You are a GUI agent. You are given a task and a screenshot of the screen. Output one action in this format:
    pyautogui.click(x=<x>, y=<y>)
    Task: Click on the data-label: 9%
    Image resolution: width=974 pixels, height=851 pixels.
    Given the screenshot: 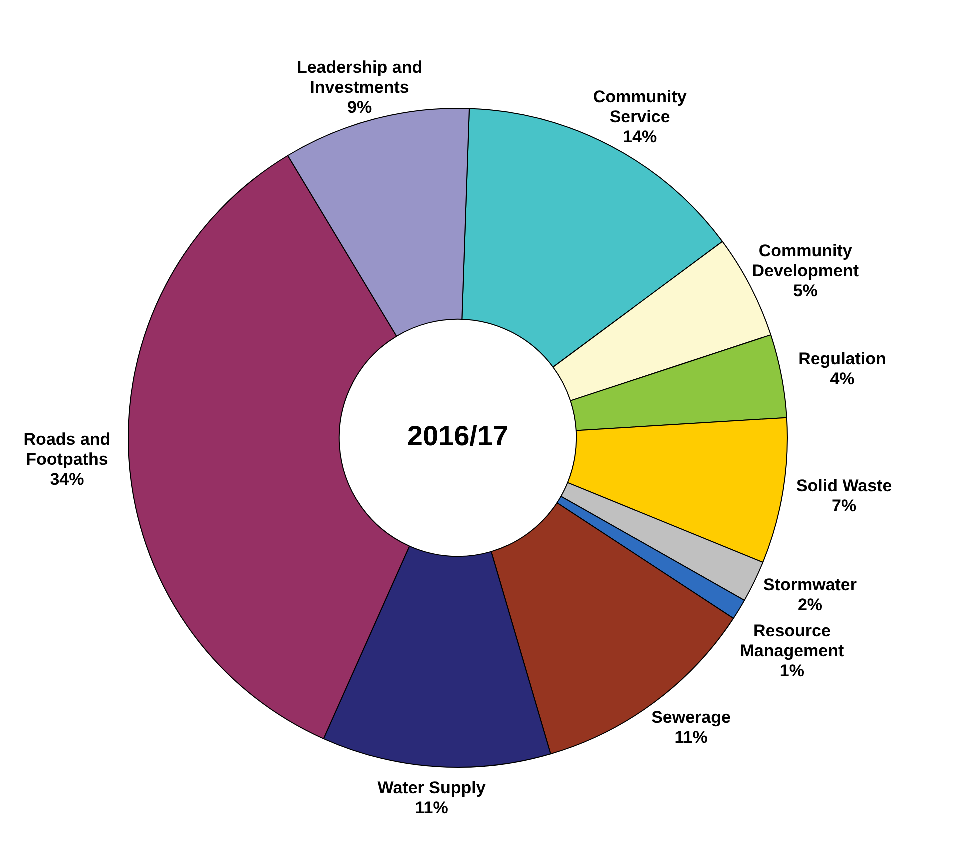 What is the action you would take?
    pyautogui.click(x=359, y=107)
    